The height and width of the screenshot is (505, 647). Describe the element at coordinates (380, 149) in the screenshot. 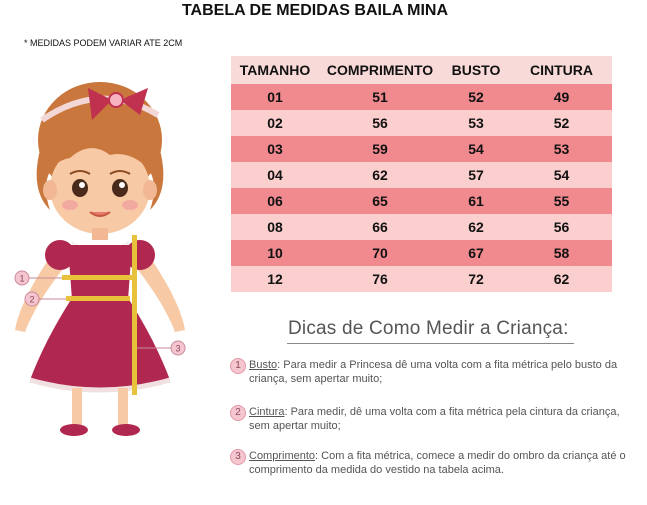

I see `cell-length: 59` at that location.